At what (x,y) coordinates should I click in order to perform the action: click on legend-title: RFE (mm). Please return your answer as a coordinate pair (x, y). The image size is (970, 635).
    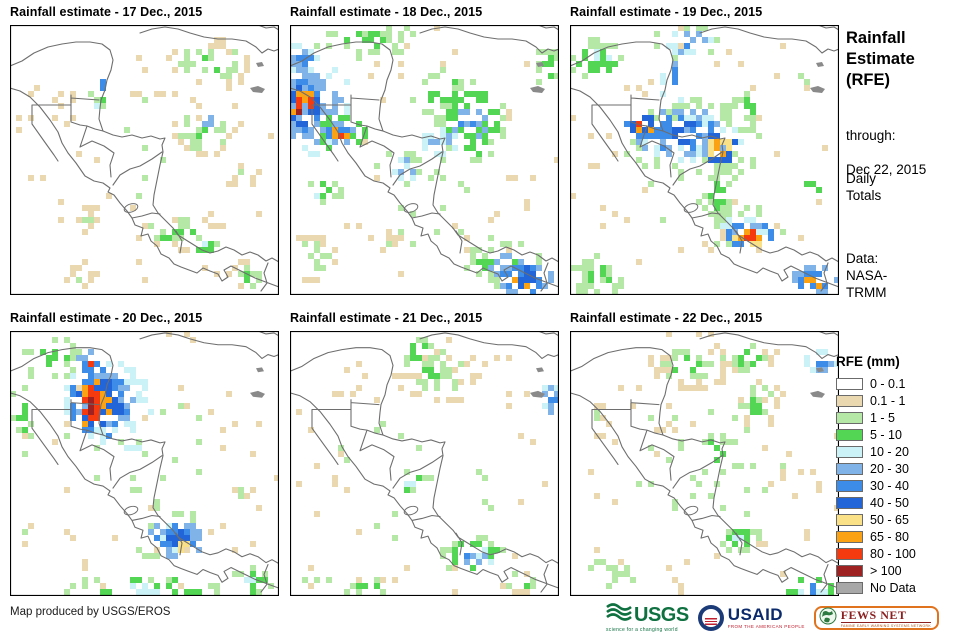
    Looking at the image, I should click on (868, 361).